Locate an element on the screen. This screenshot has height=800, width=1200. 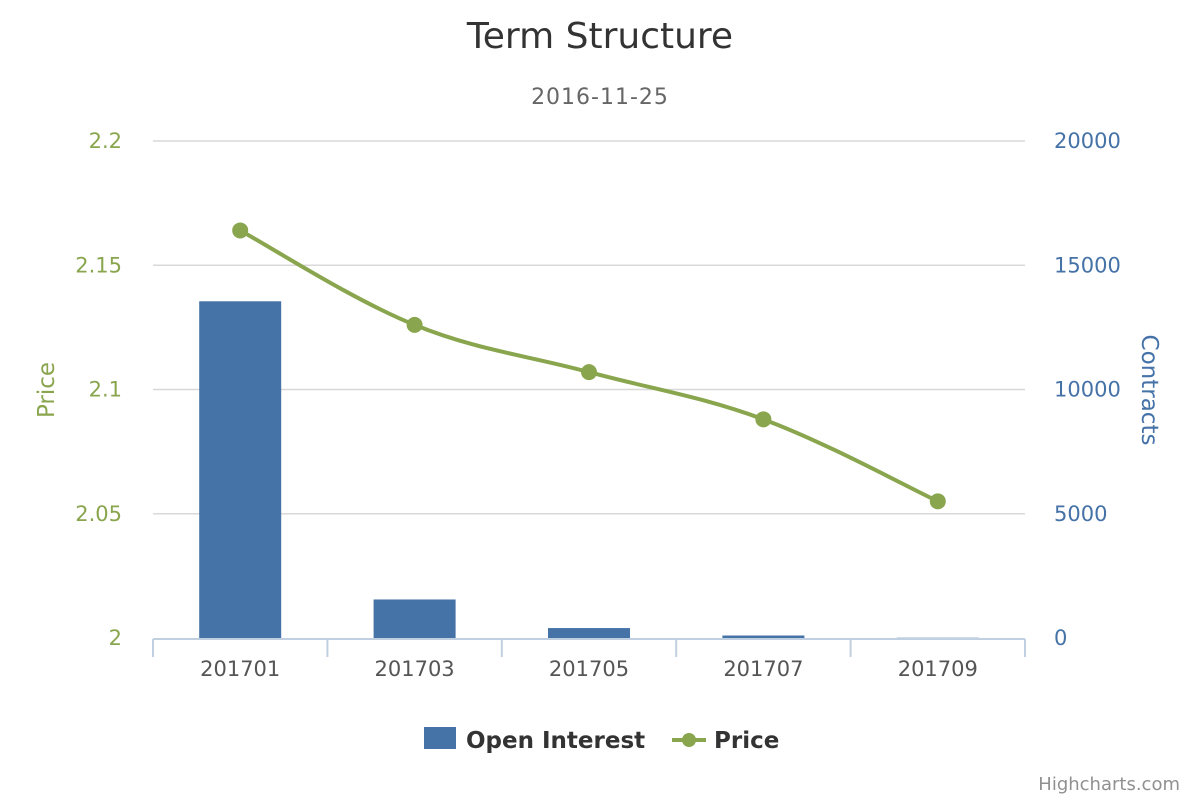
x-axis: 201701 201703 201705 201707 201709 is located at coordinates (589, 659).